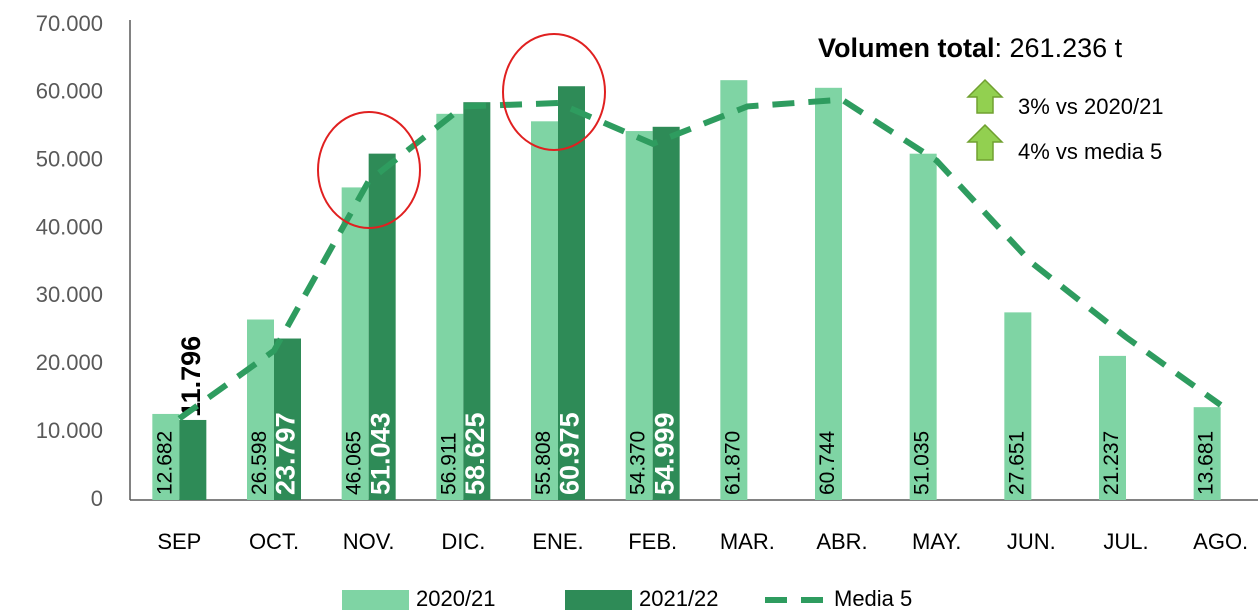 The height and width of the screenshot is (615, 1258). Describe the element at coordinates (936, 541) in the screenshot. I see `x-tick-label: MAY.` at that location.